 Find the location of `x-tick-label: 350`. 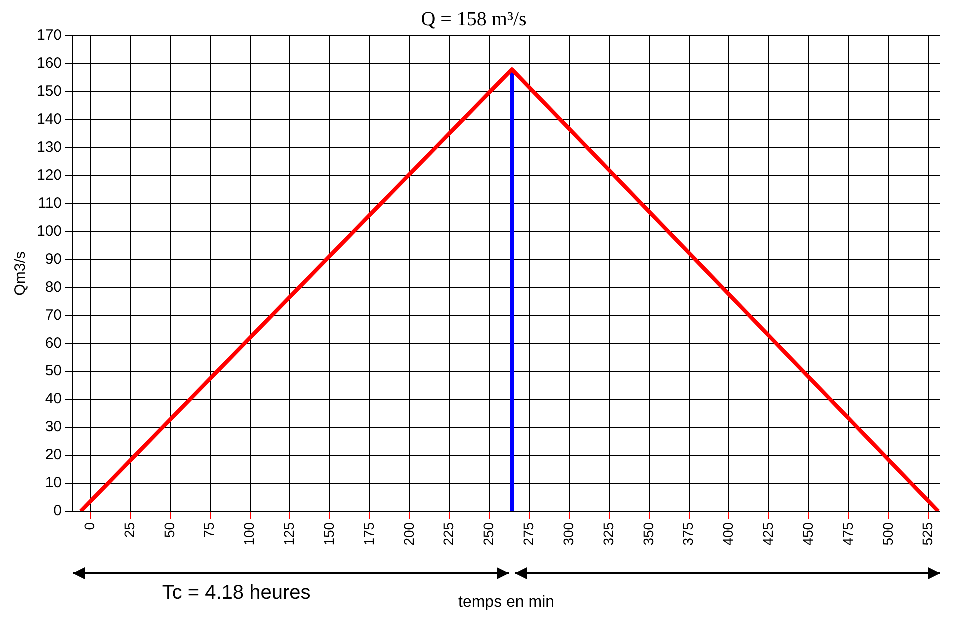

x-tick-label: 350 is located at coordinates (648, 534).